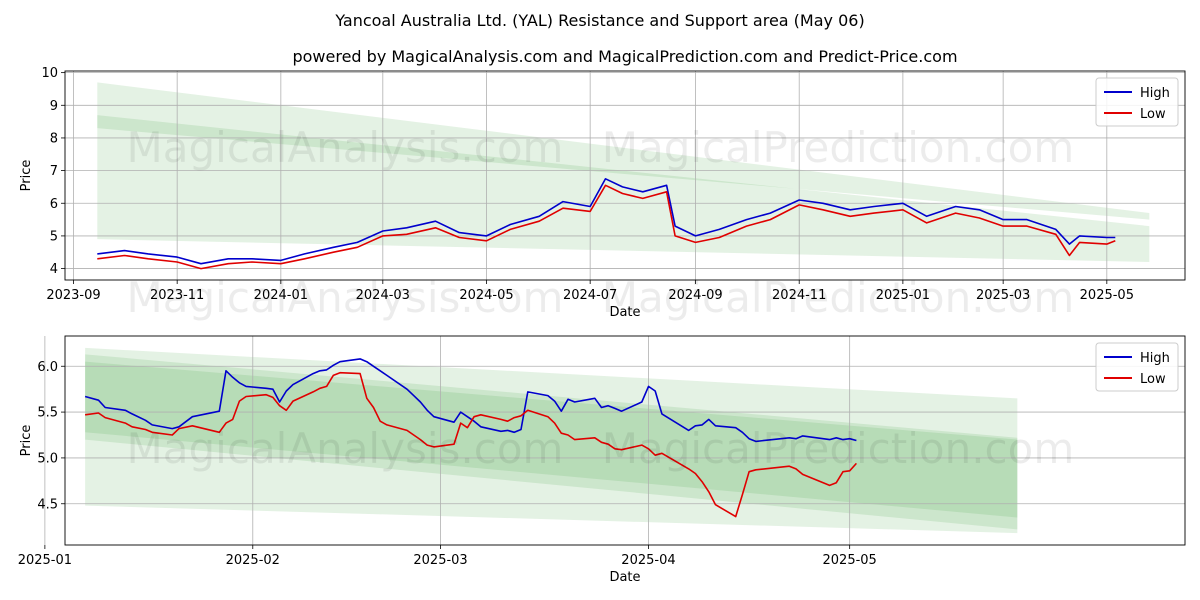 Image resolution: width=1200 pixels, height=600 pixels. I want to click on y-tick-label: 4.5, so click(47, 504).